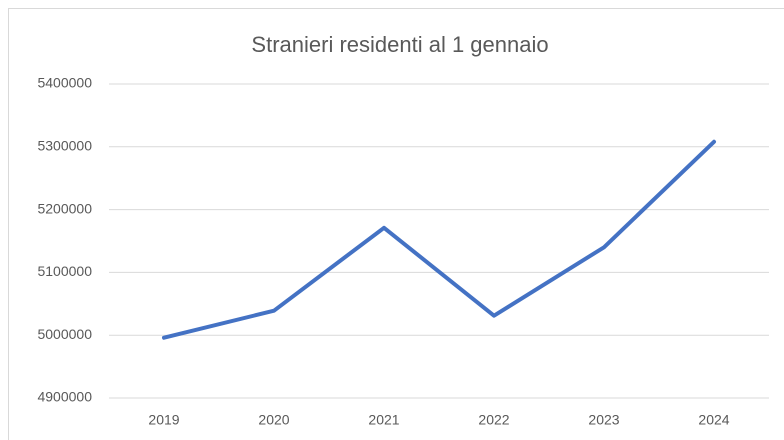 Image resolution: width=784 pixels, height=440 pixels. Describe the element at coordinates (399, 44) in the screenshot. I see `chart-title: Stranieri residenti al 1 gennaio` at that location.